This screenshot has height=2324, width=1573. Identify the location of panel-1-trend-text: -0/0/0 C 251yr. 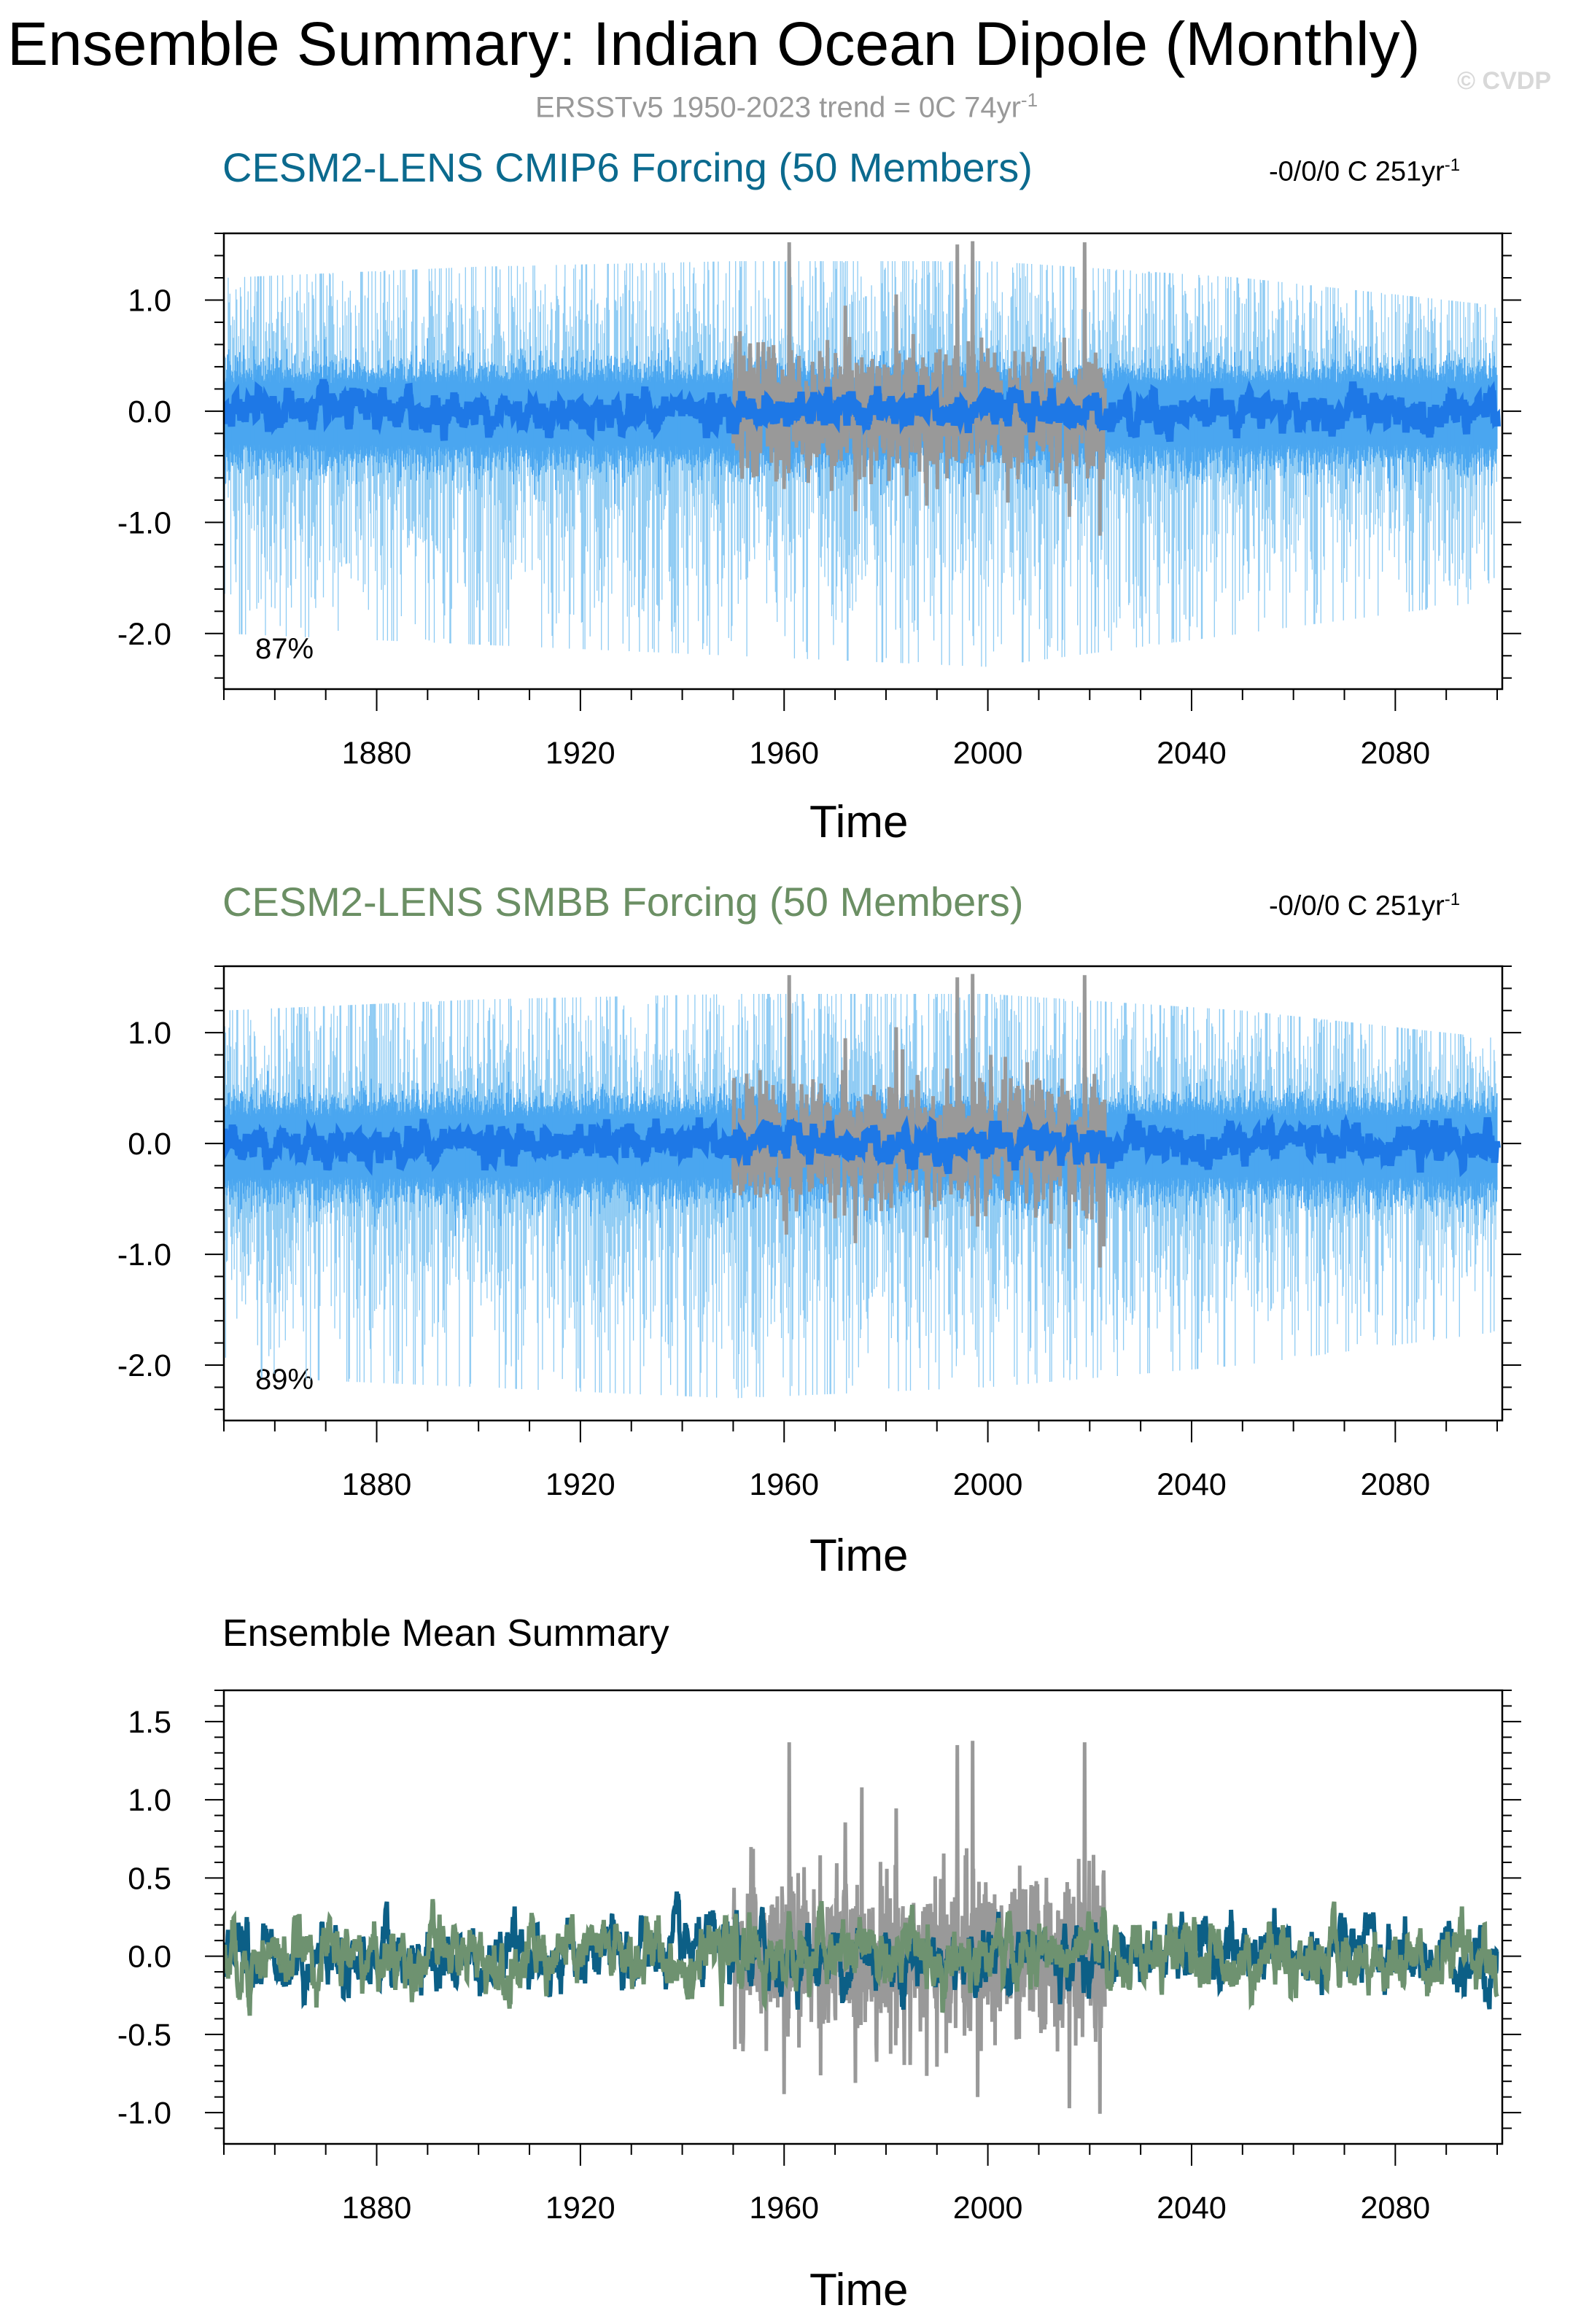
(1357, 171).